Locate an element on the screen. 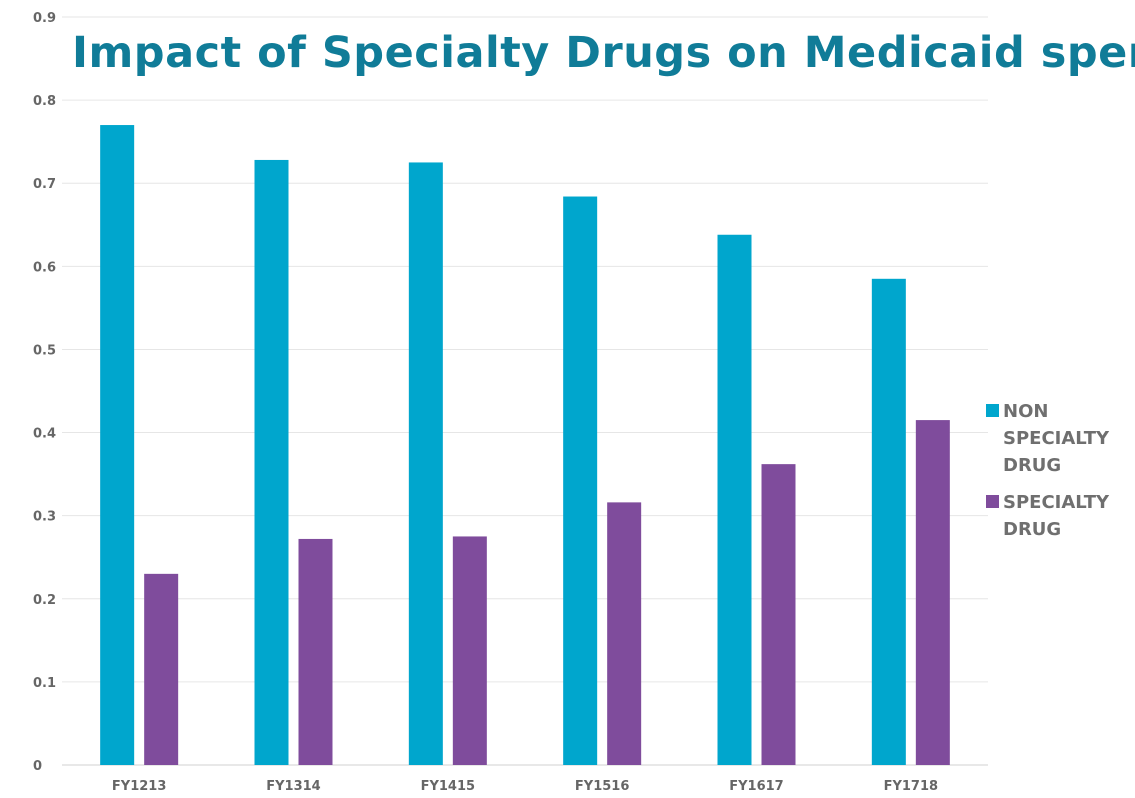  y-tick-label: 0.2 is located at coordinates (44, 600).